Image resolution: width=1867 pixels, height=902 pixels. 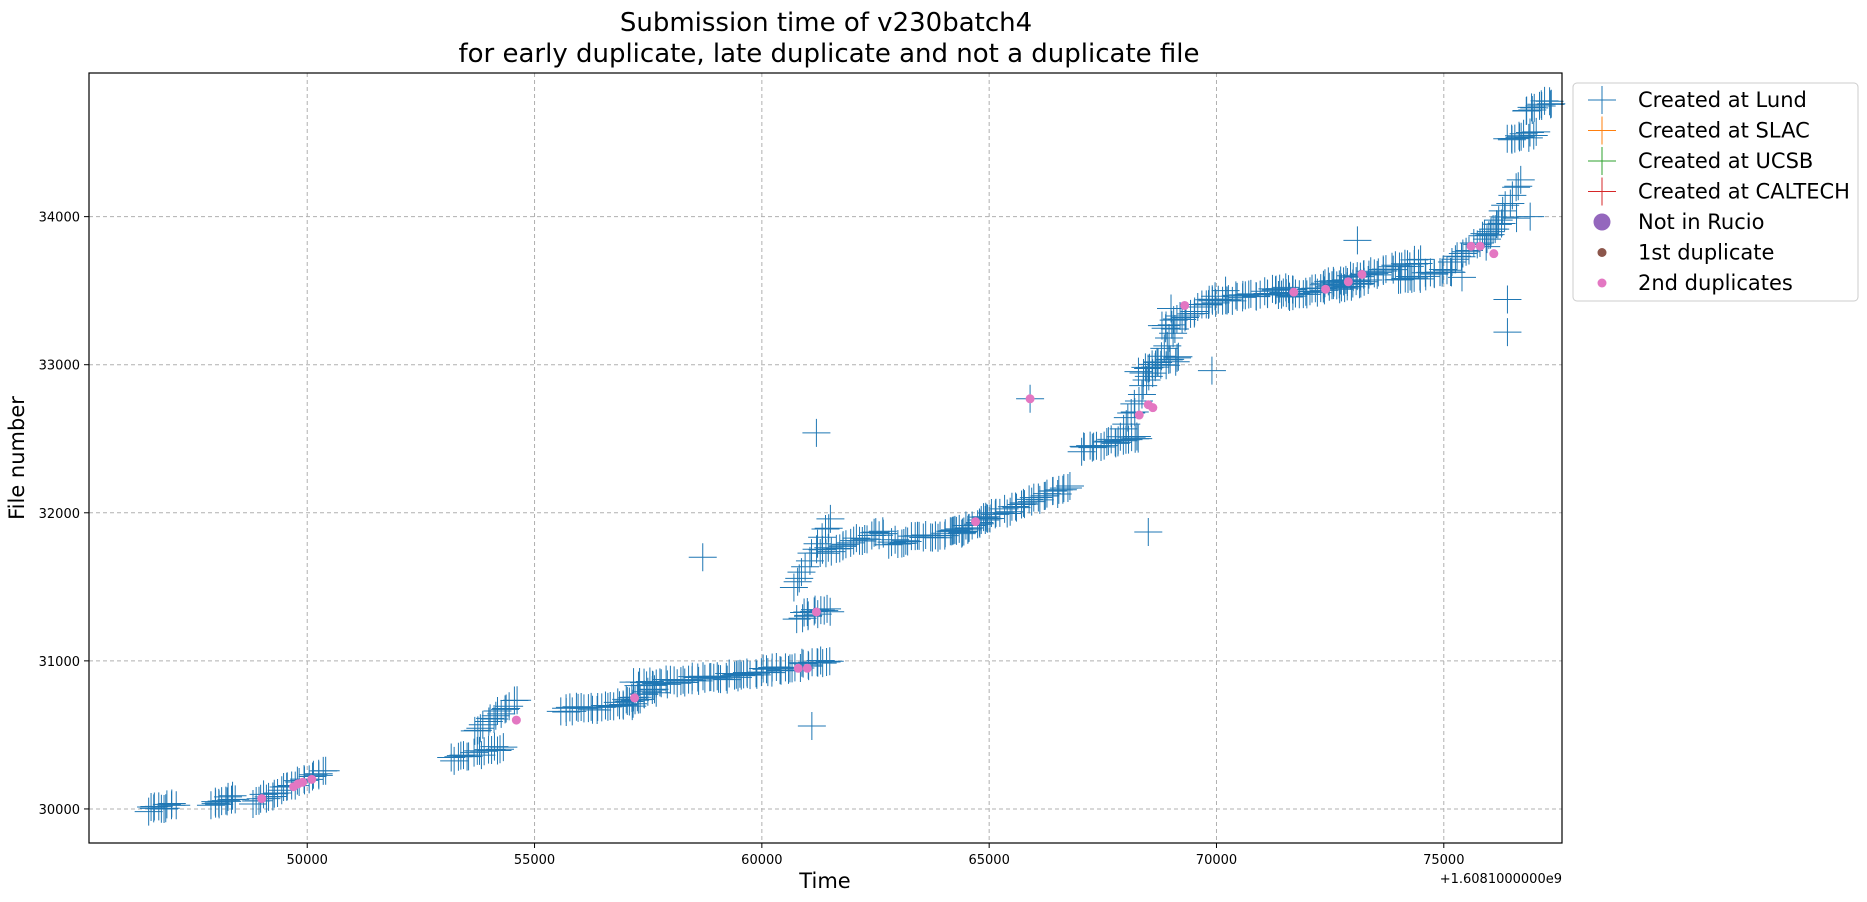 What do you see at coordinates (17, 458) in the screenshot?
I see `y-axis-label: File number` at bounding box center [17, 458].